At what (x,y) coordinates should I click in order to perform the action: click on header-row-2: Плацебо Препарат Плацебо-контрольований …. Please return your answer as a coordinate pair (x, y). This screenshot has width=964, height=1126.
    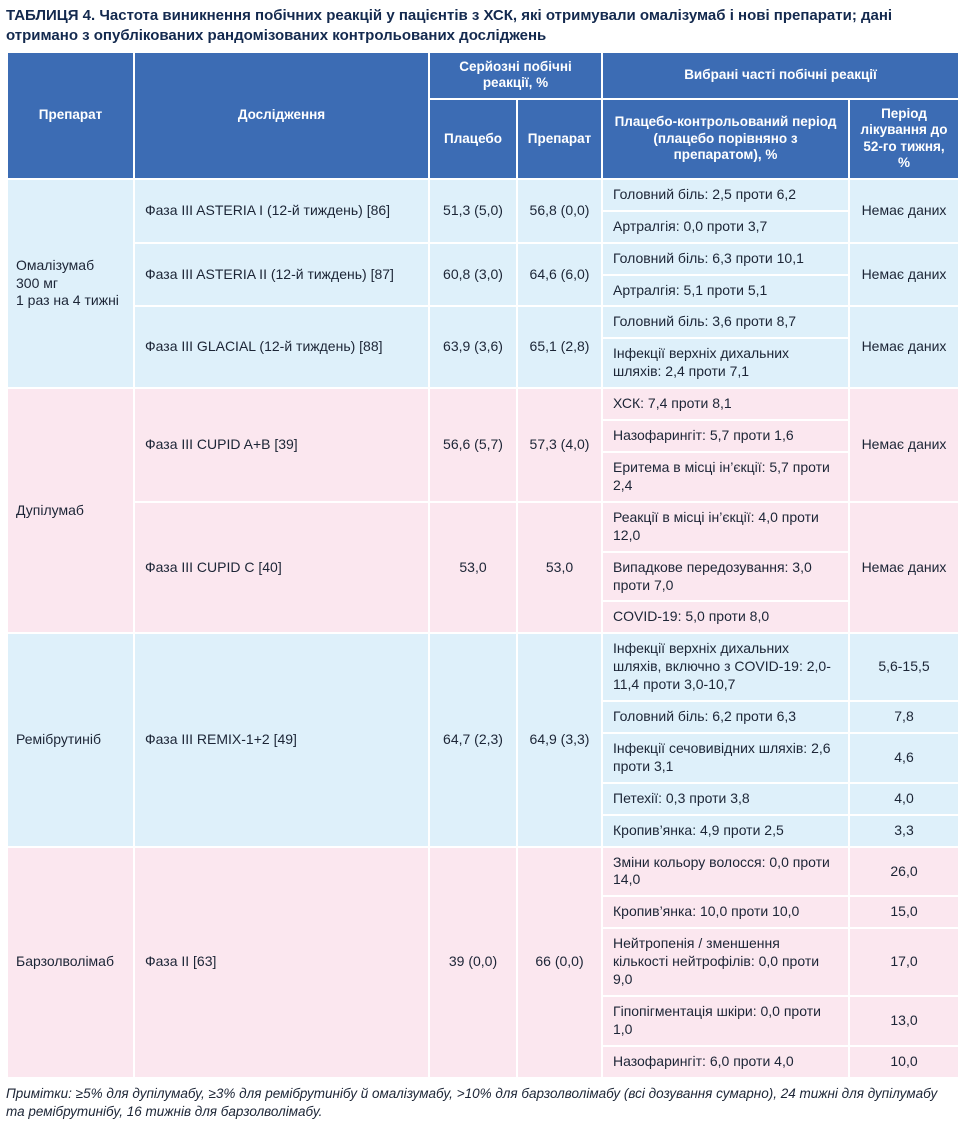
    Looking at the image, I should click on (483, 138).